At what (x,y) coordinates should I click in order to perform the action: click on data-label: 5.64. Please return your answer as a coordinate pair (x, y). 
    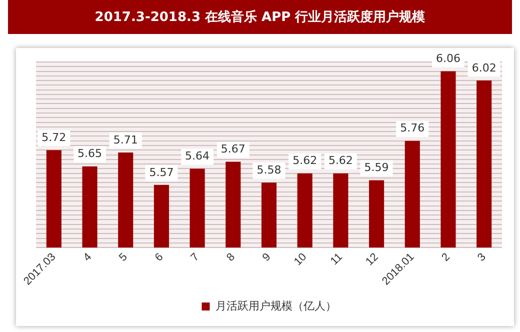
    Looking at the image, I should click on (197, 156).